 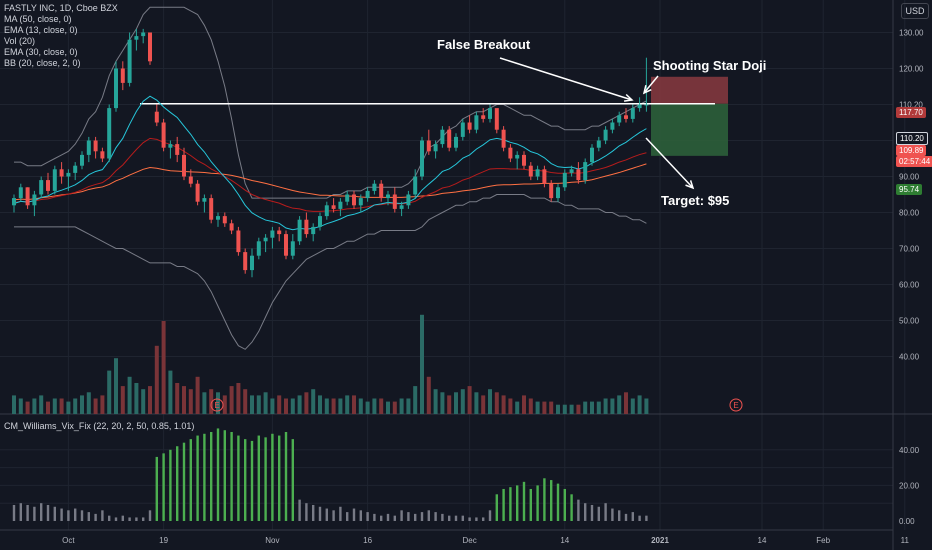 I want to click on y-tick-label: 40.00, so click(x=909, y=357).